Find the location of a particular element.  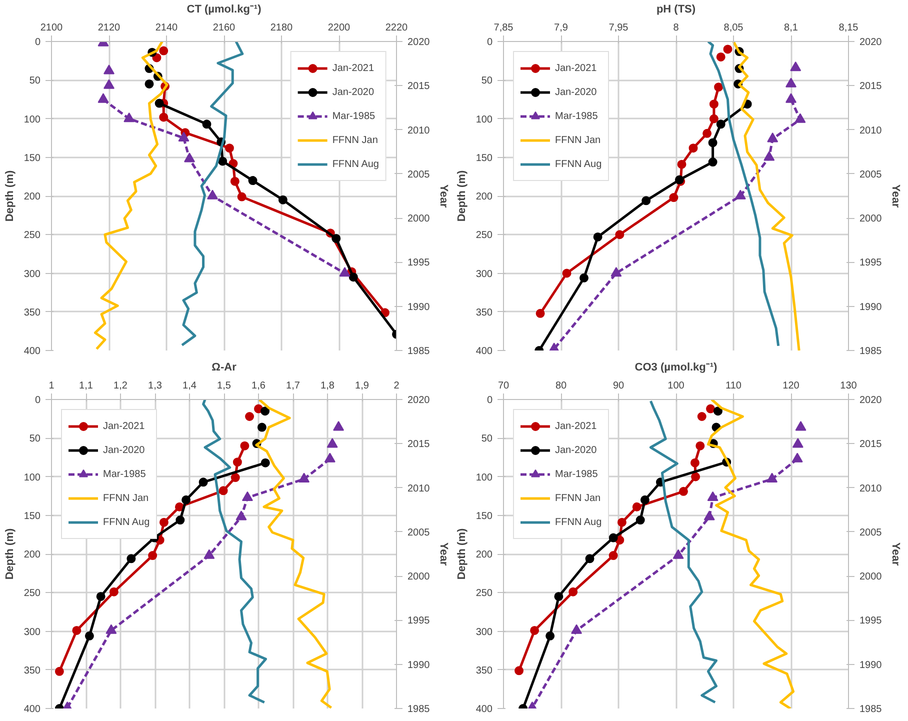

x-axis-title: CO3 (µmol.kg⁻¹) is located at coordinates (676, 368).